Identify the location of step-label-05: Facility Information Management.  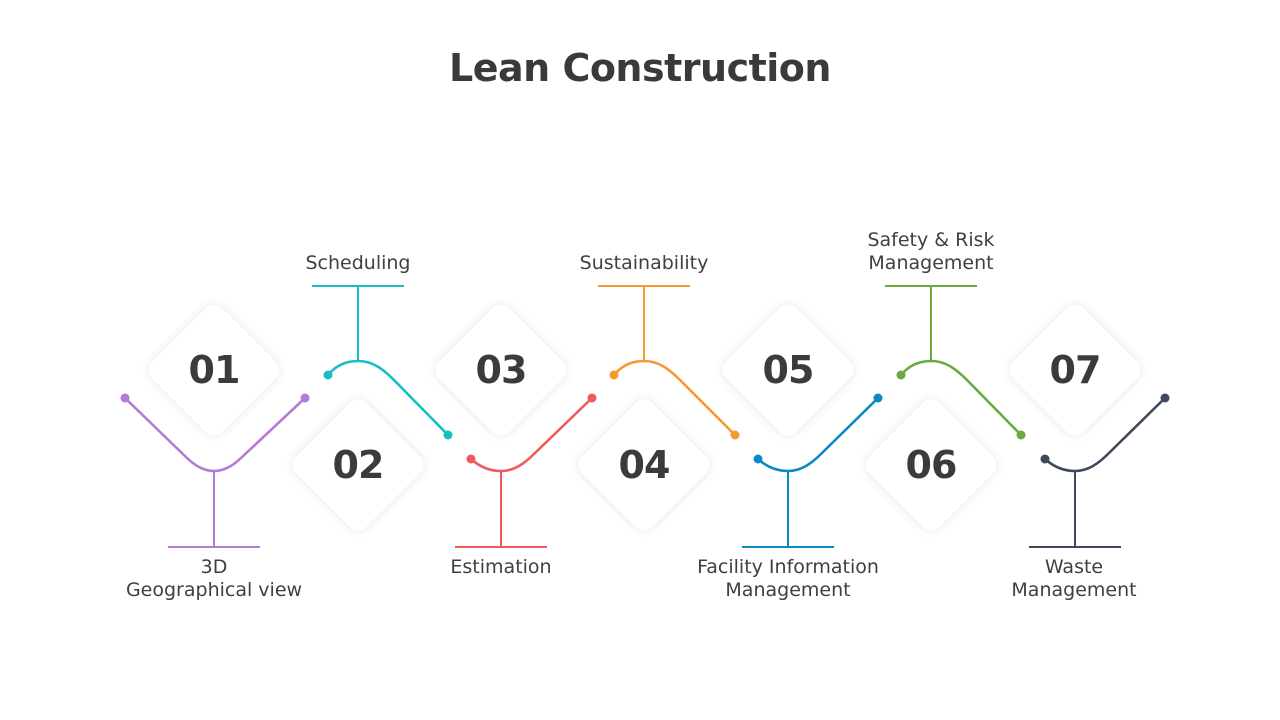
(788, 578).